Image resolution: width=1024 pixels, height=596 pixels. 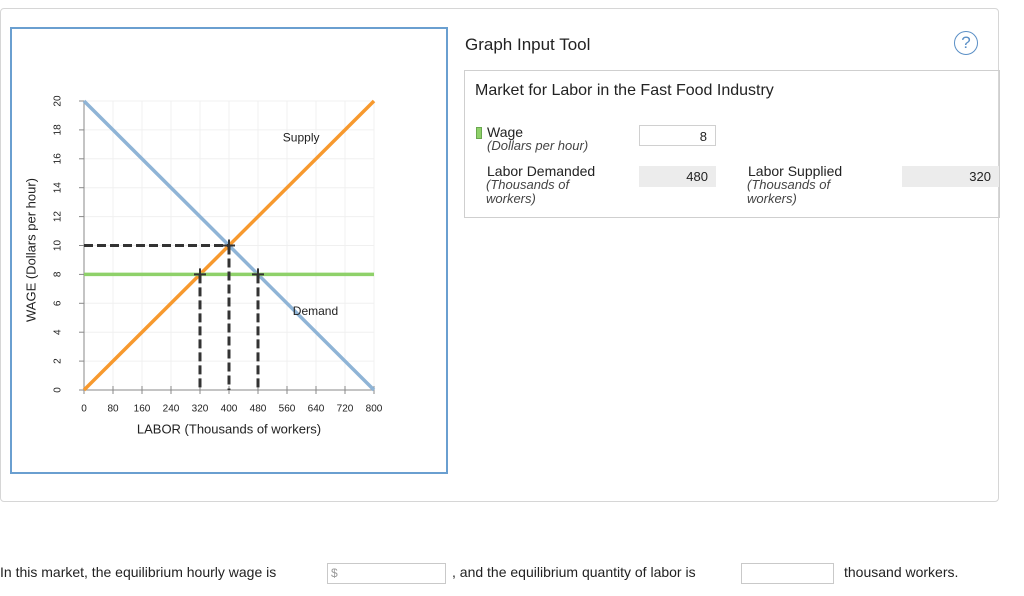 I want to click on y-tick-label: 12, so click(x=58, y=217).